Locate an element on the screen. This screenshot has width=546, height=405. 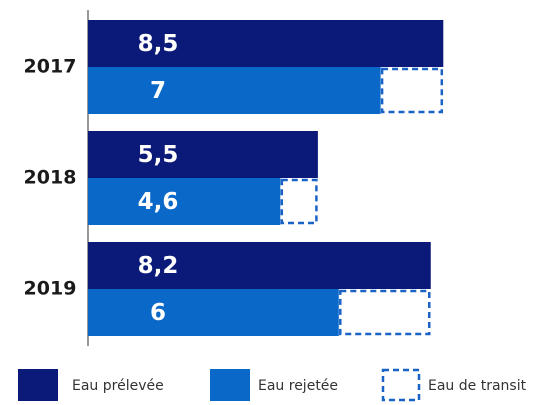
legend-label: Eau rejetée is located at coordinates (298, 386).